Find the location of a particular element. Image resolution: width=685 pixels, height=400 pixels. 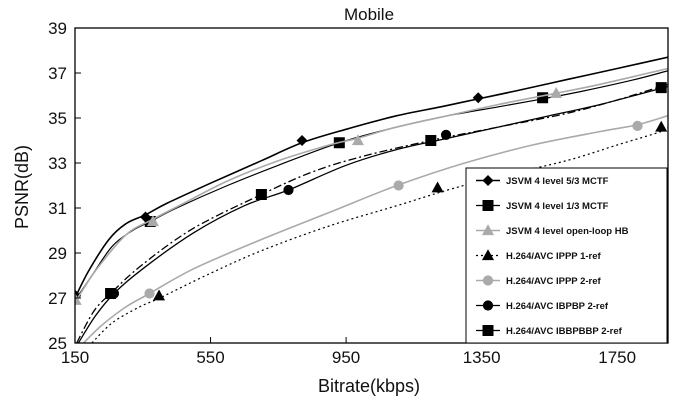

legend-entry: H.264/AVC IPPP 2-ref is located at coordinates (539, 281).